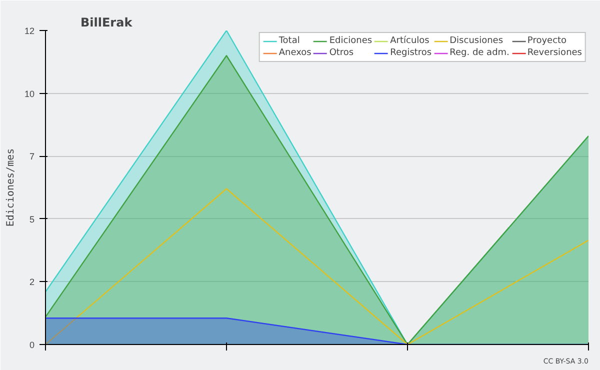  Describe the element at coordinates (32, 219) in the screenshot. I see `y-tick-label: 5` at that location.